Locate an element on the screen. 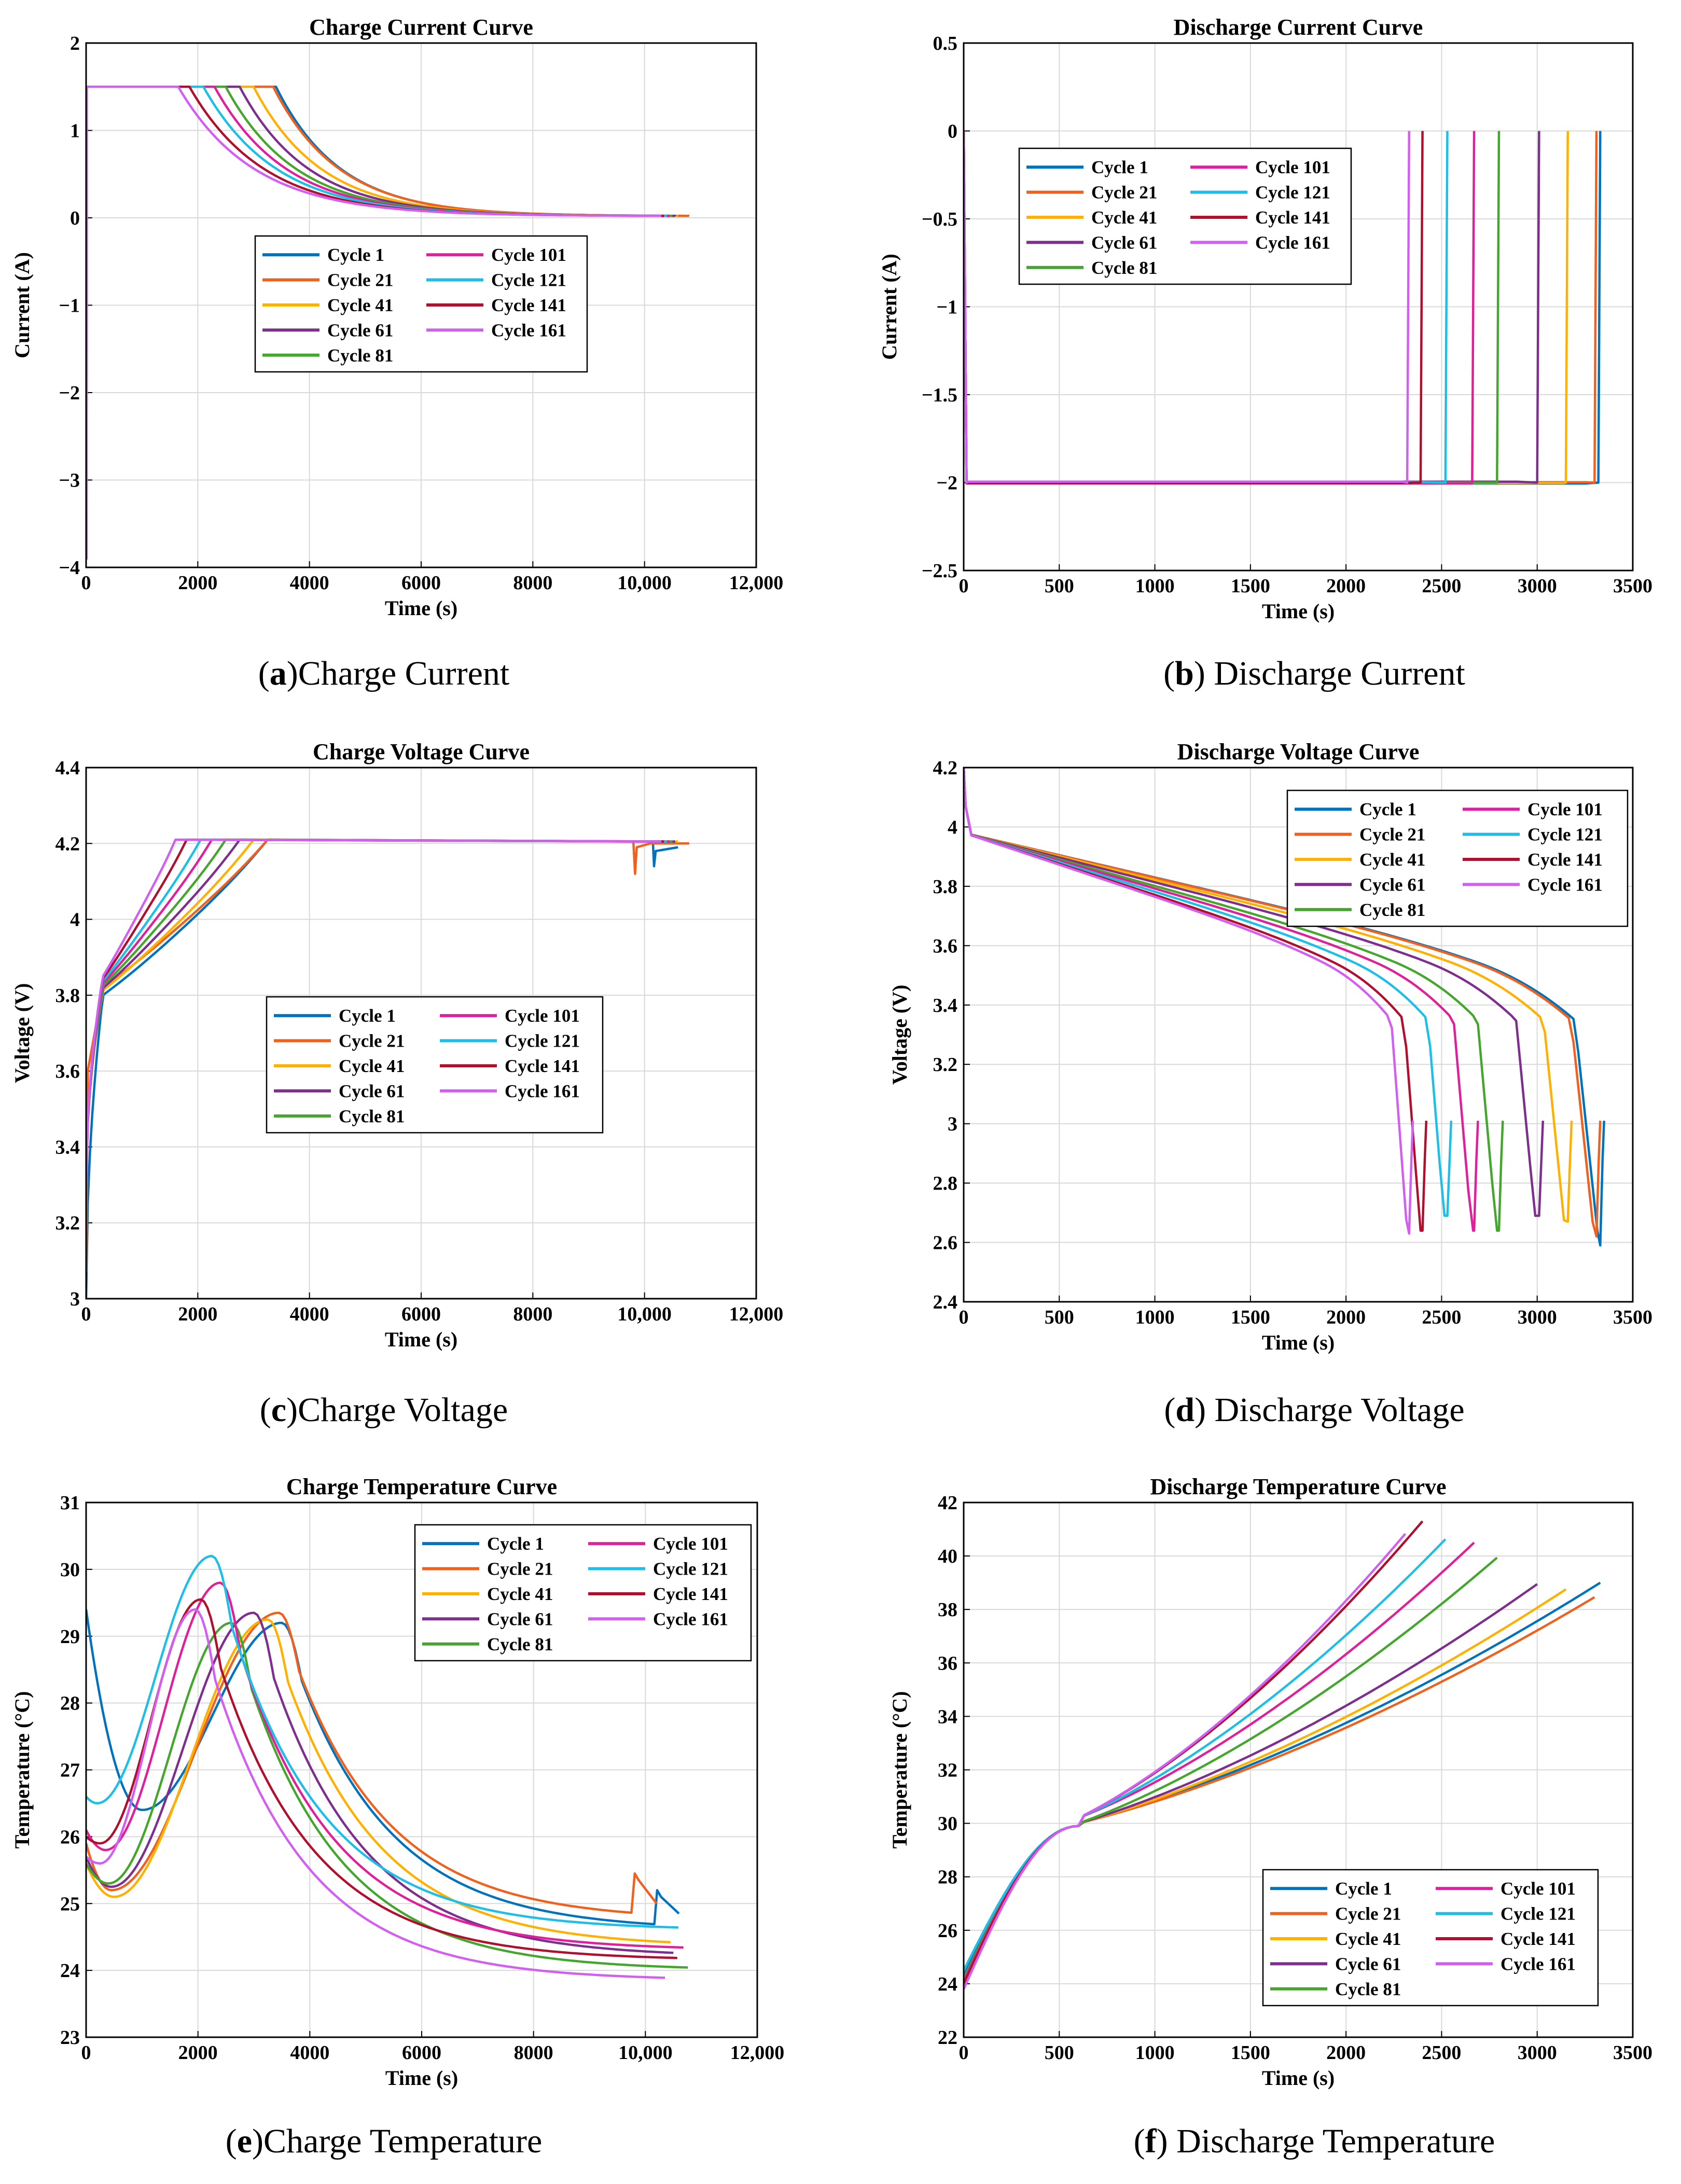 This screenshot has height=2184, width=1681. panel-caption: (f) Discharge Temperature is located at coordinates (1315, 2141).